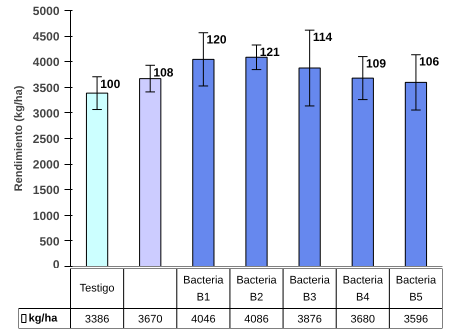  What do you see at coordinates (257, 289) in the screenshot?
I see `x-tick-label: Bacteria B2` at bounding box center [257, 289].